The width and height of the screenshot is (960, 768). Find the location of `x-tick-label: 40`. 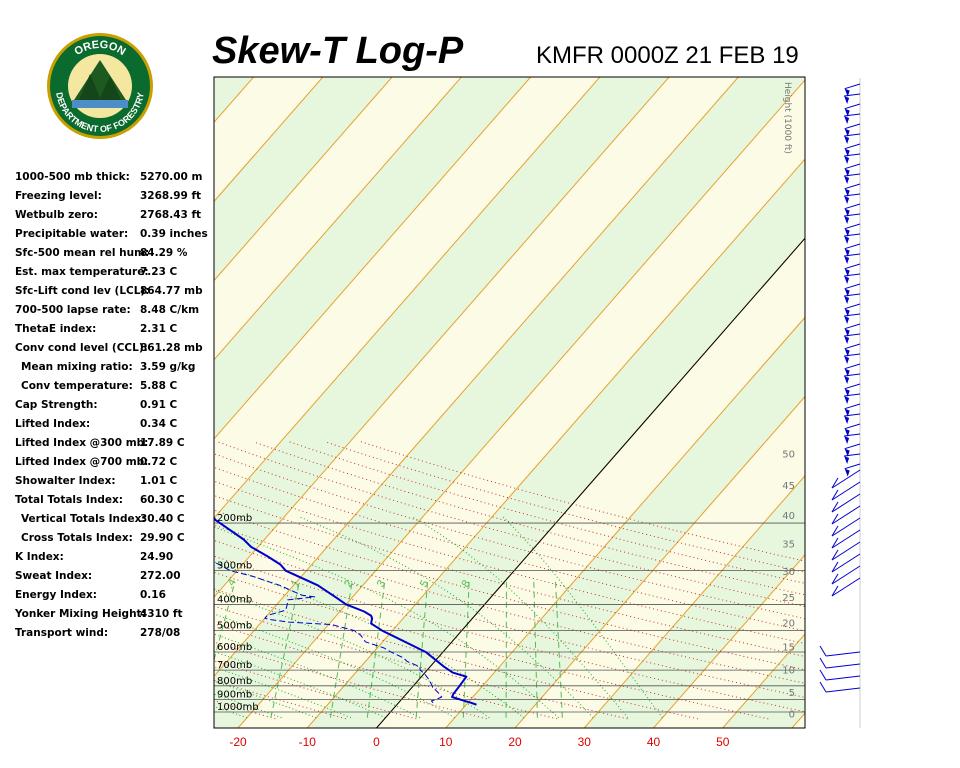

x-tick-label: 40 is located at coordinates (654, 742).